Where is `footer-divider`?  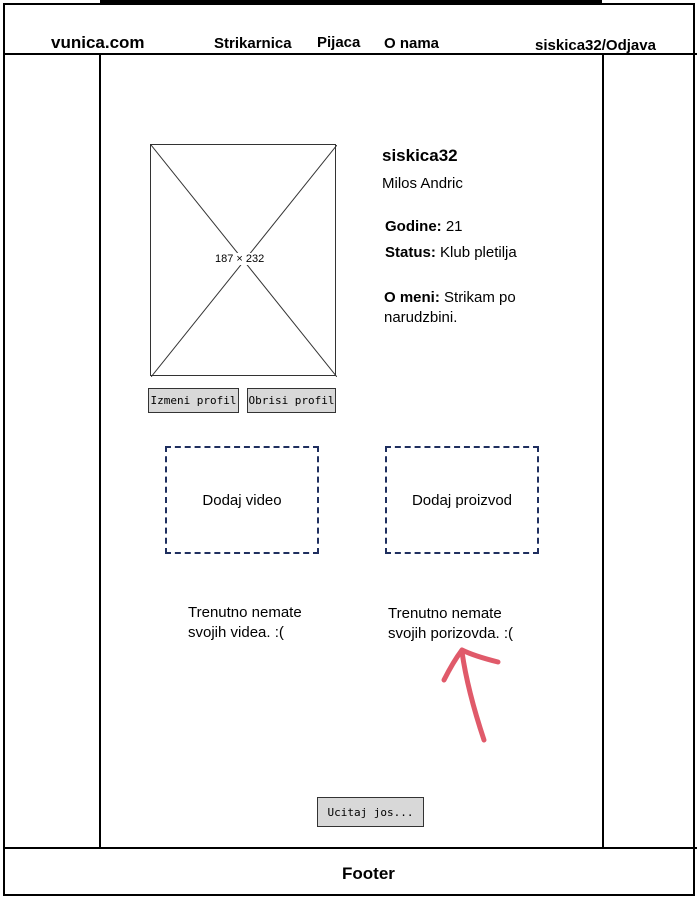 footer-divider is located at coordinates (350, 848).